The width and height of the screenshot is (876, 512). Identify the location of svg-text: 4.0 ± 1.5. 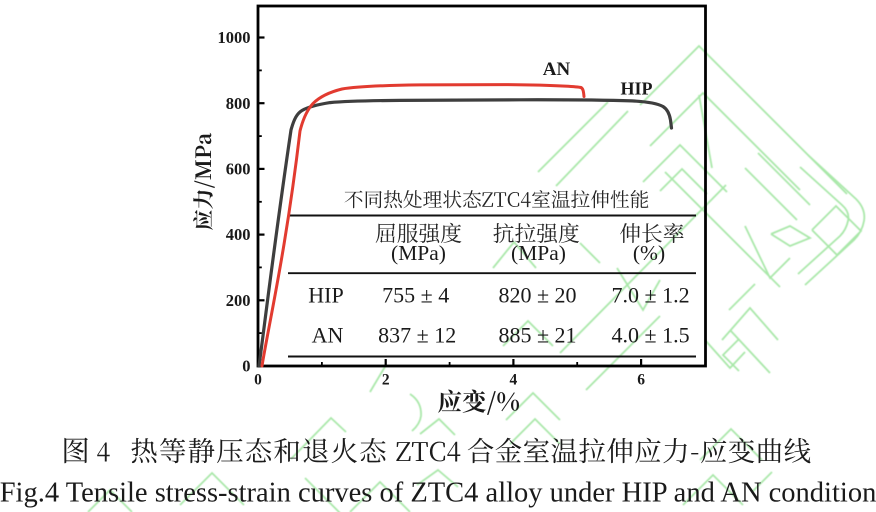
(651, 334).